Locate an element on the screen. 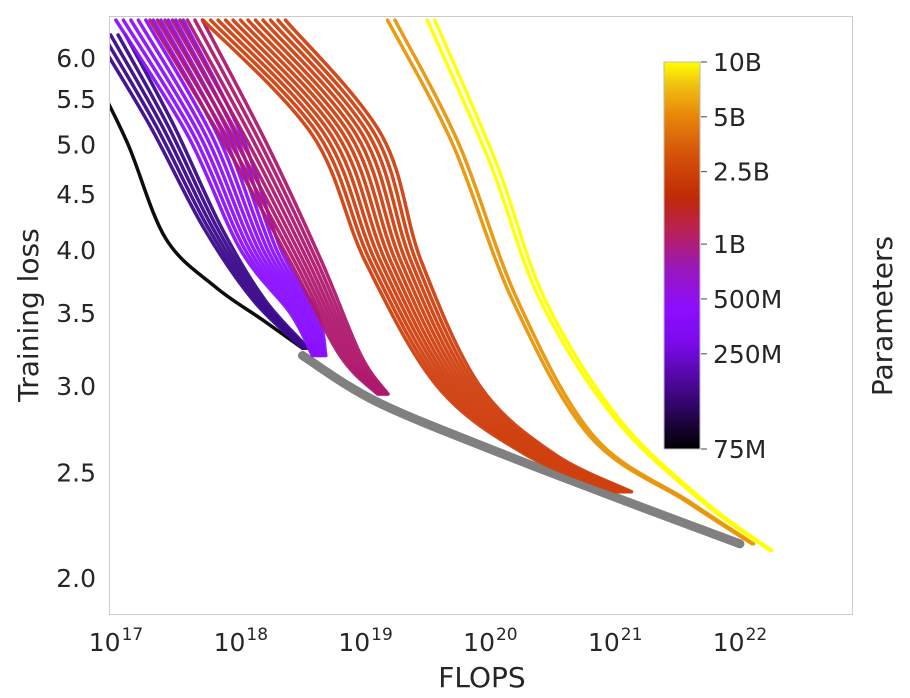 The width and height of the screenshot is (910, 698). y-tick-label: 2.0 is located at coordinates (76, 578).